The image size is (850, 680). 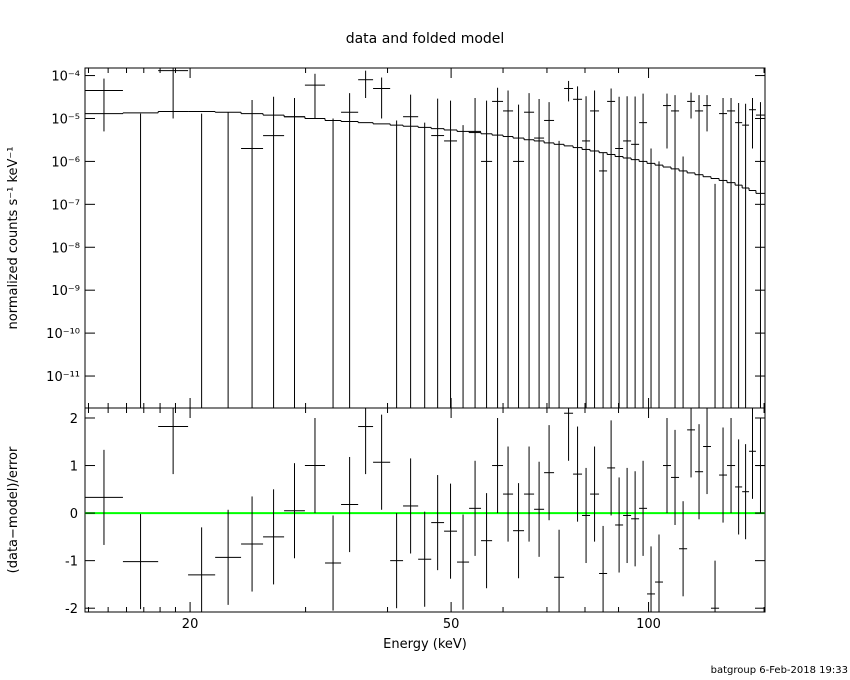 What do you see at coordinates (65, 162) in the screenshot?
I see `y-tick-label: 10⁻⁶` at bounding box center [65, 162].